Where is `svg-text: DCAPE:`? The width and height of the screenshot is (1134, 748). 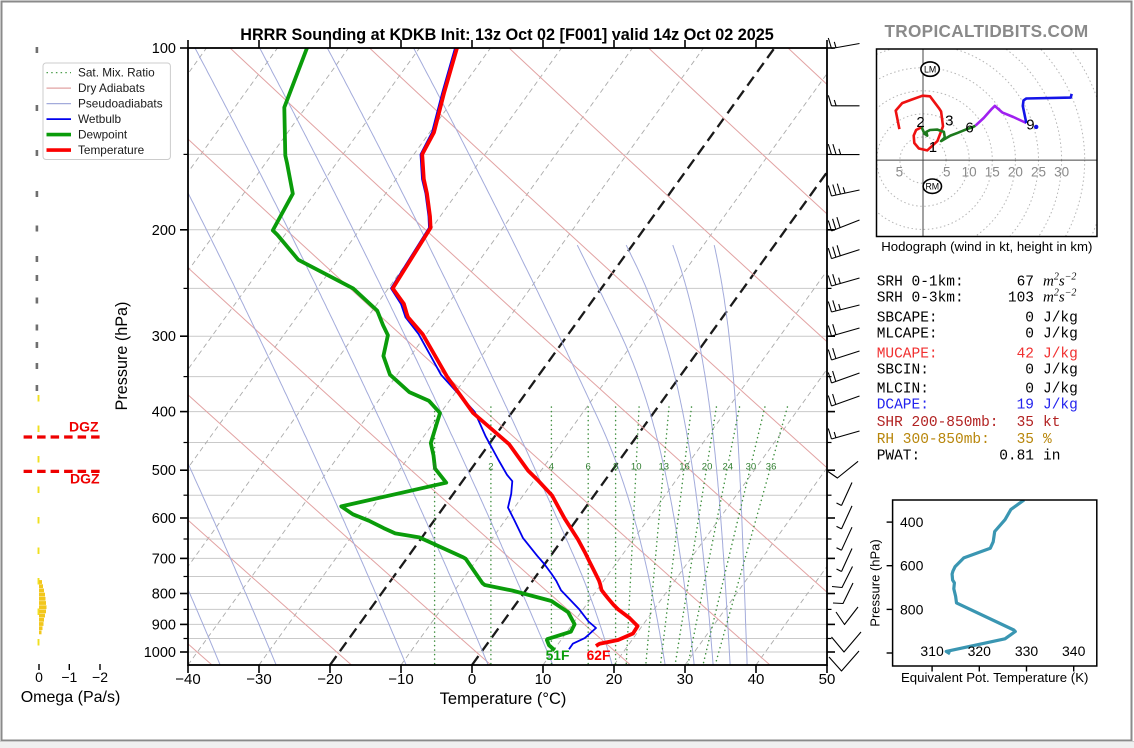
svg-text: DCAPE: is located at coordinates (903, 405).